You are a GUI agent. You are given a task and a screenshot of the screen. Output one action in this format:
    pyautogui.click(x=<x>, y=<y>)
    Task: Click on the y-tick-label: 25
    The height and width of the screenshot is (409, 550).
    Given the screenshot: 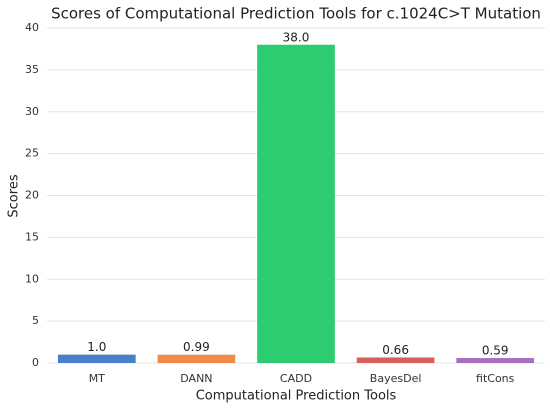 What is the action you would take?
    pyautogui.click(x=32, y=153)
    